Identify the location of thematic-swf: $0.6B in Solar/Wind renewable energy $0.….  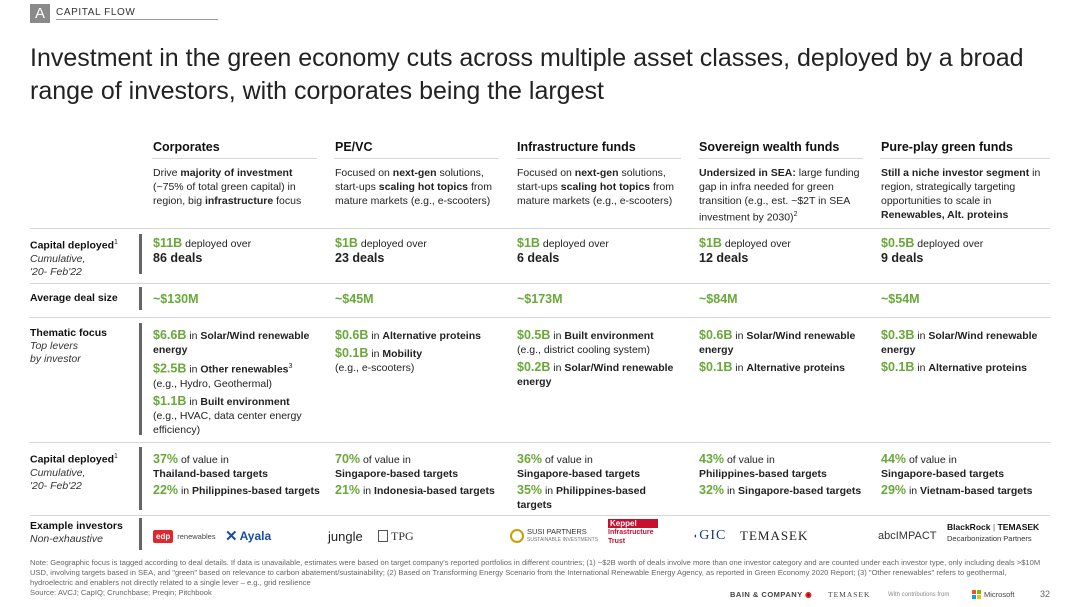
(777, 351).